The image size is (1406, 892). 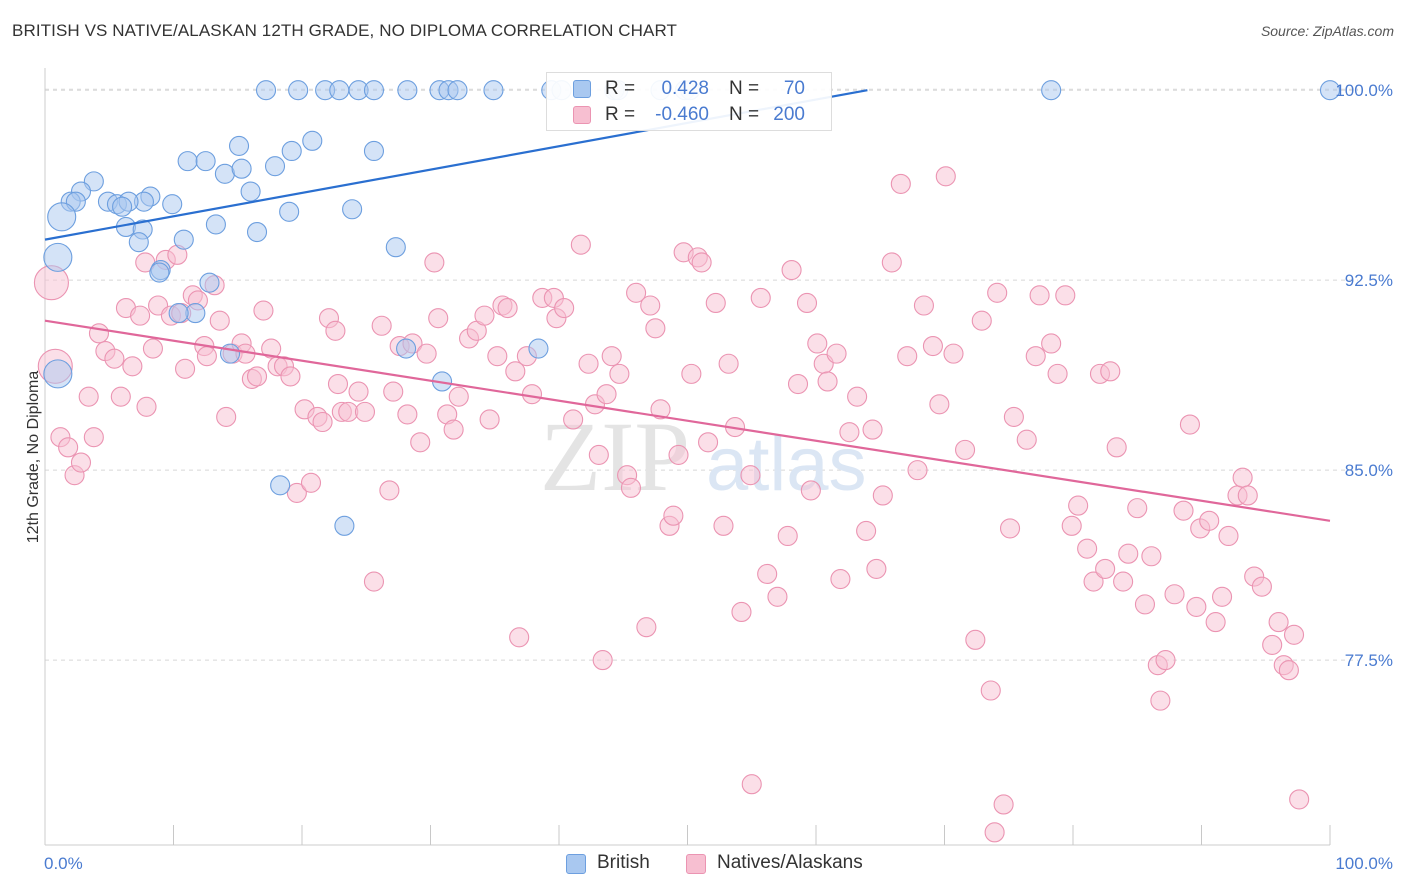 What do you see at coordinates (790, 862) in the screenshot?
I see `natives-legend-label: Natives/Alaskans` at bounding box center [790, 862].